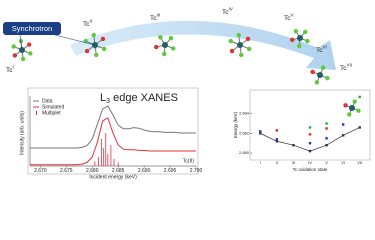 The width and height of the screenshot is (375, 240). What do you see at coordinates (196, 171) in the screenshot?
I see `x-tick-label: 2.700` at bounding box center [196, 171].